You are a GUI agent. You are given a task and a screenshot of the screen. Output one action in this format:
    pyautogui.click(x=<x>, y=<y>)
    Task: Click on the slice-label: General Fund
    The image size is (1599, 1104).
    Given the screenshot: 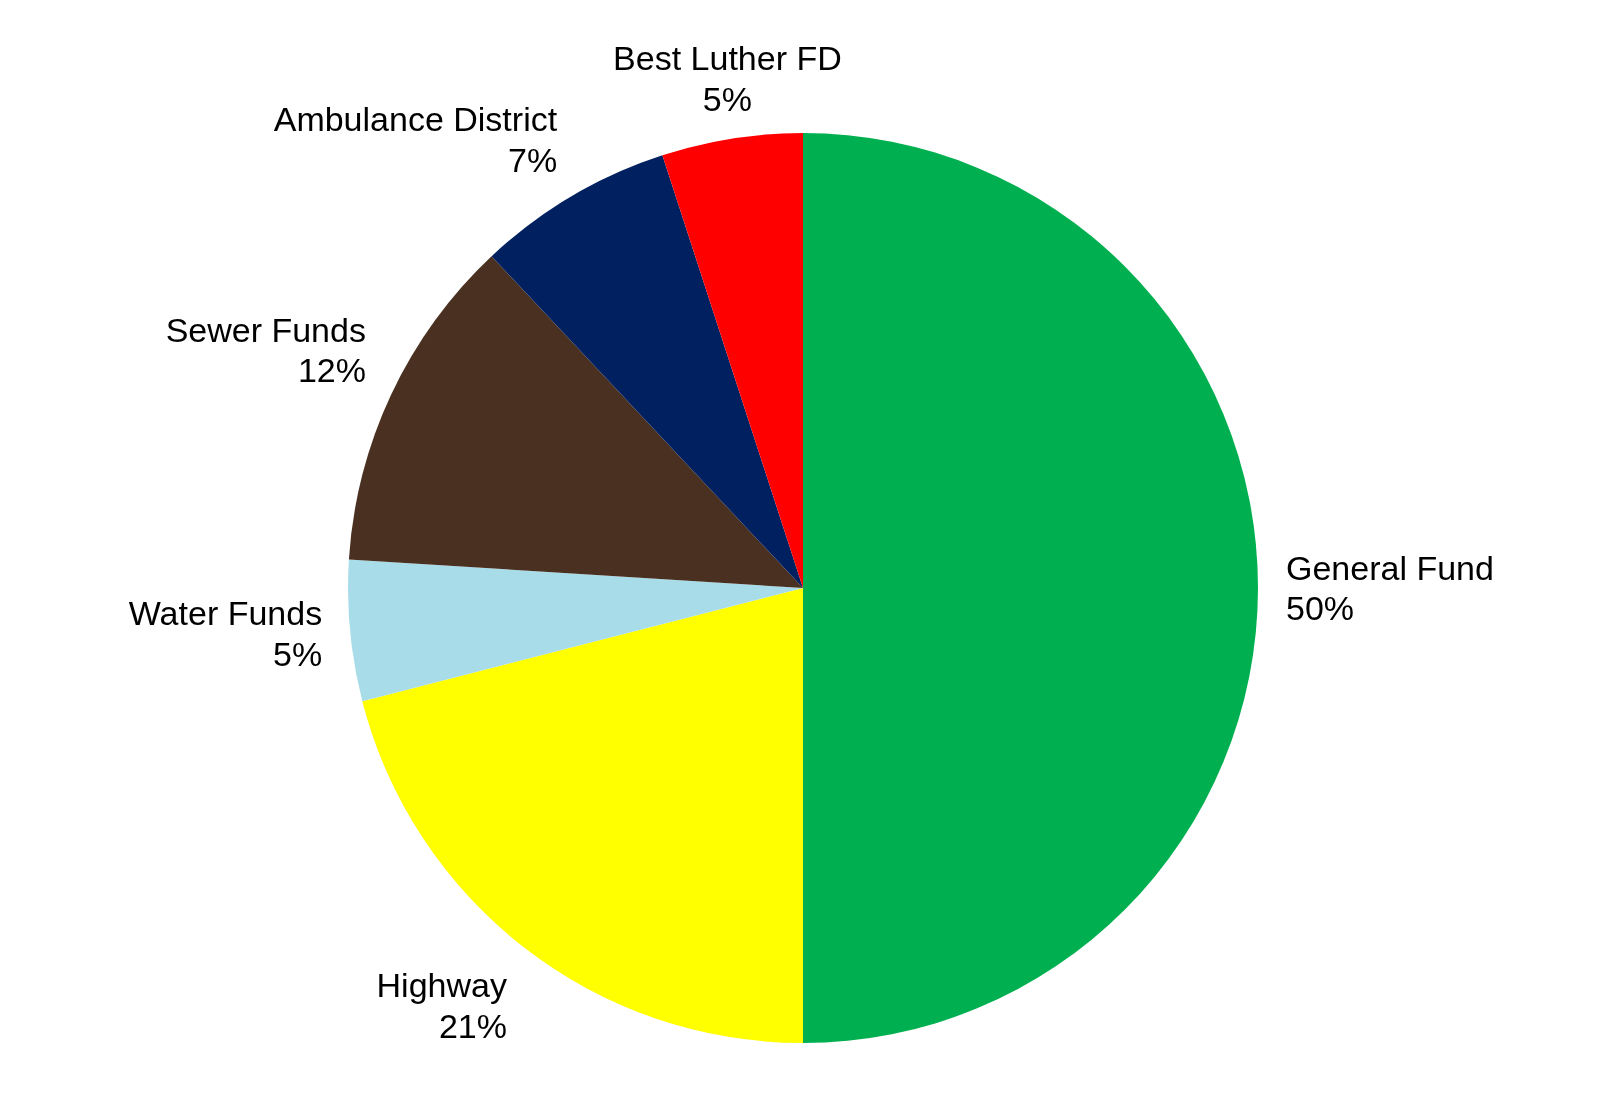 What is the action you would take?
    pyautogui.click(x=1390, y=567)
    